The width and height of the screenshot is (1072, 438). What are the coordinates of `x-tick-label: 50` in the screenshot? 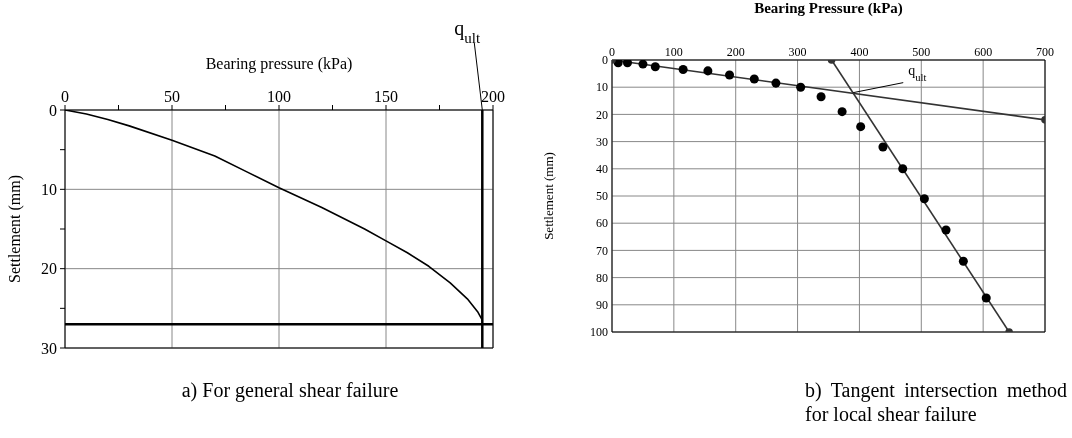 It's located at (172, 96).